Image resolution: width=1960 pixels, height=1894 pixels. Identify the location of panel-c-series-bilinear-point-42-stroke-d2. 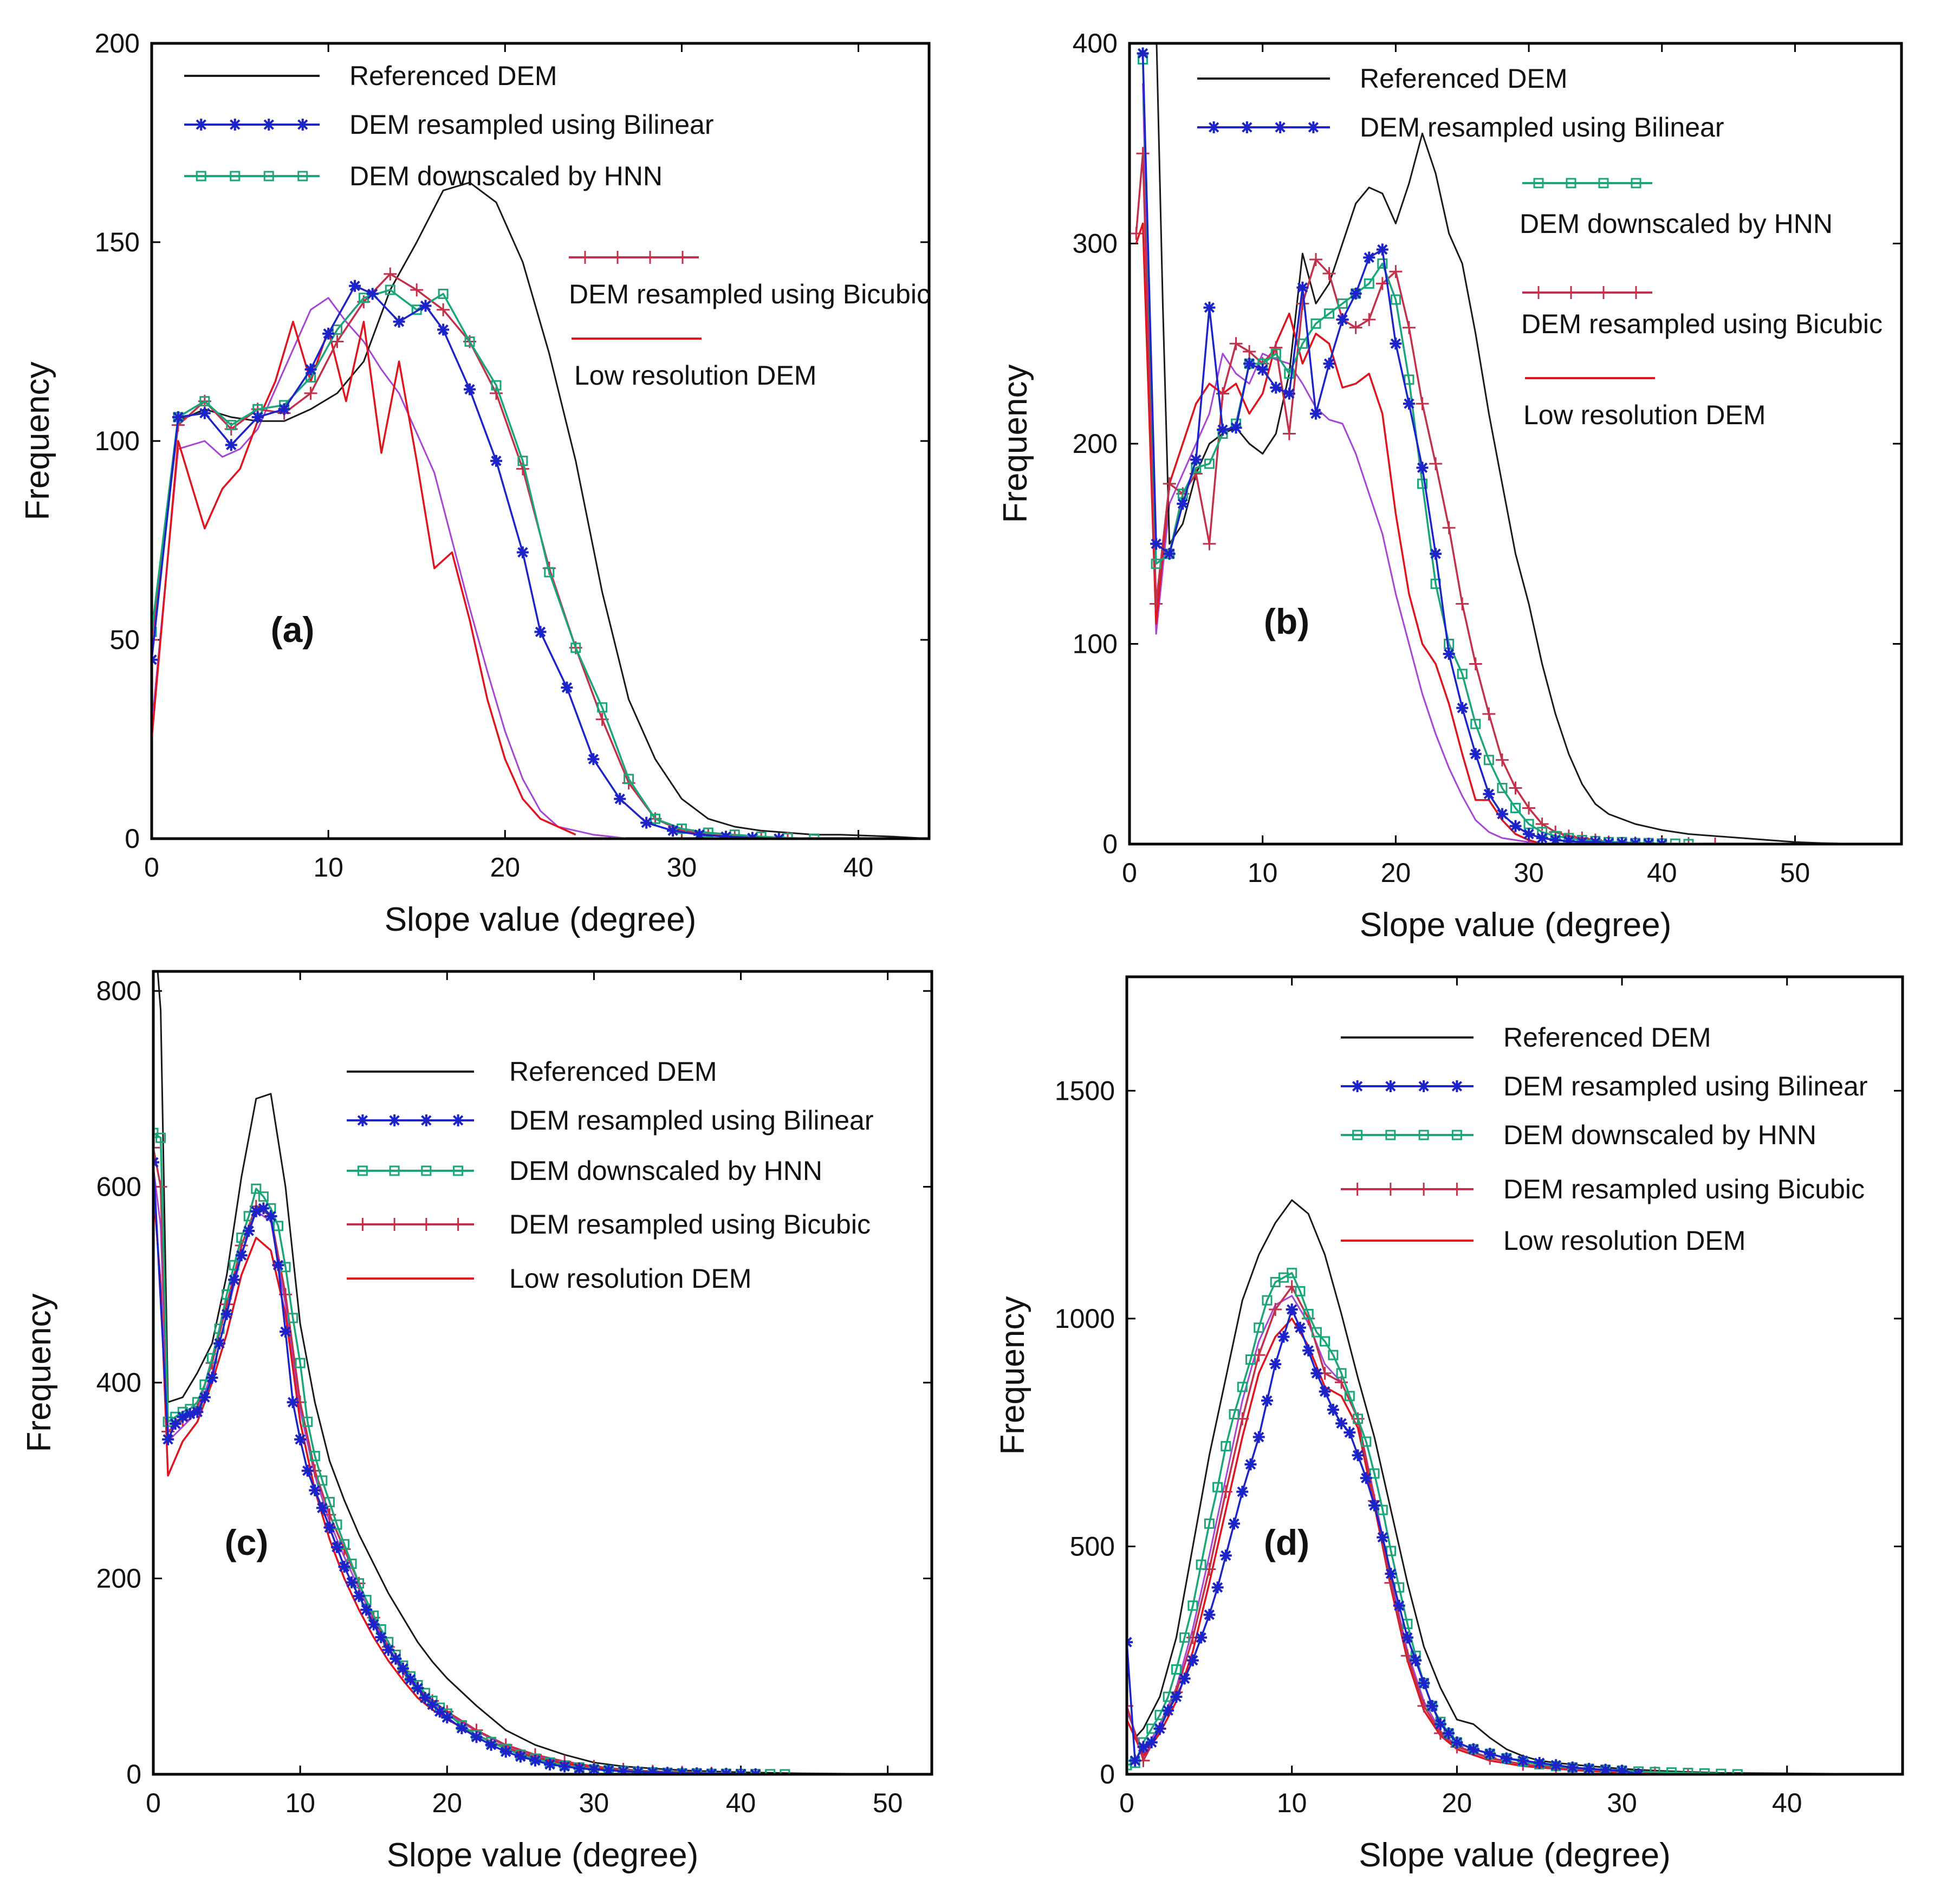
(491, 1745).